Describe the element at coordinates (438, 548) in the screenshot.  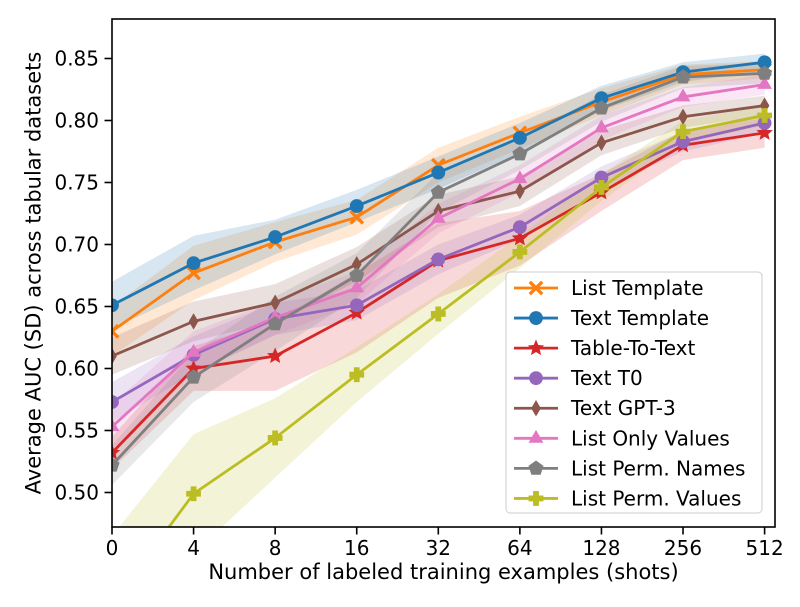
I see `x-tick-label: 32` at that location.